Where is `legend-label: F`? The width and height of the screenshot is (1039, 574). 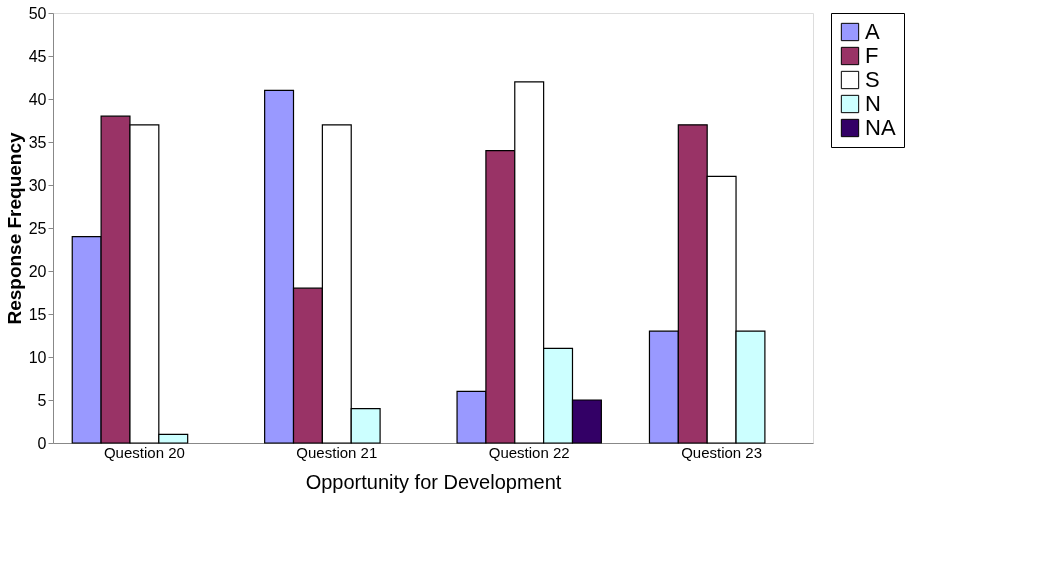 legend-label: F is located at coordinates (872, 55).